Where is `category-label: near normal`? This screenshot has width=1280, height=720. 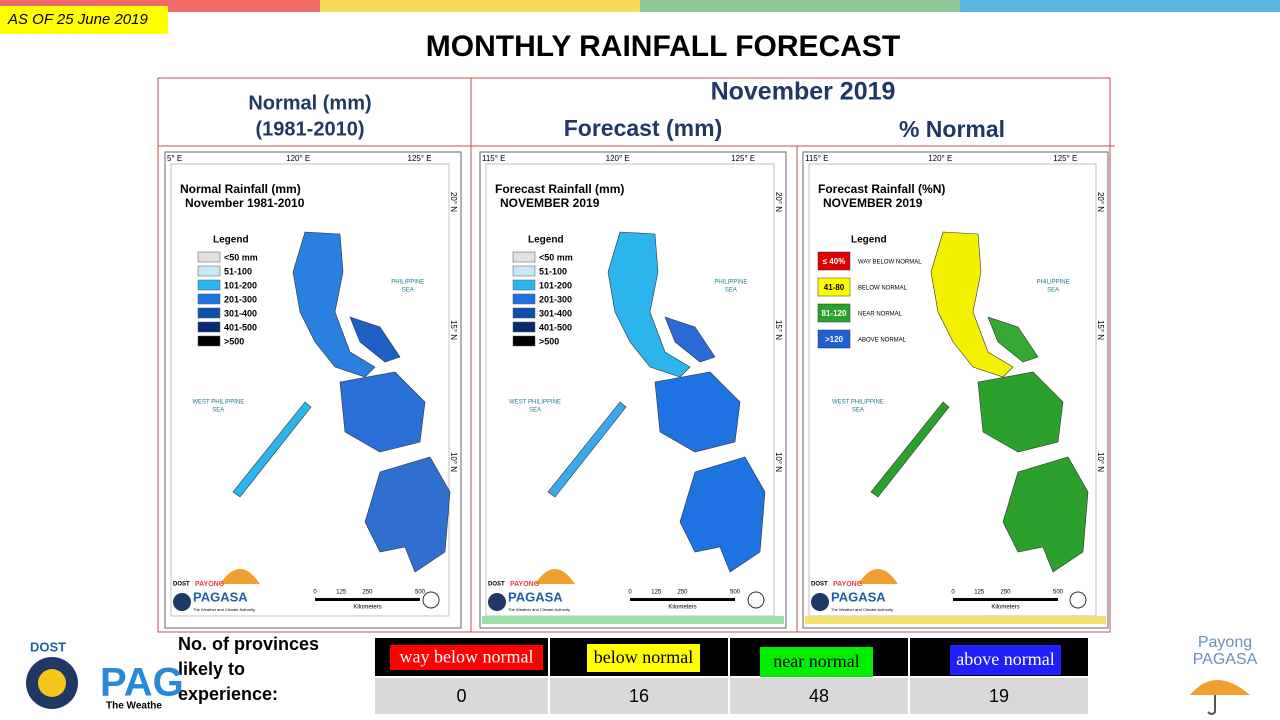
category-label: near normal is located at coordinates (816, 661).